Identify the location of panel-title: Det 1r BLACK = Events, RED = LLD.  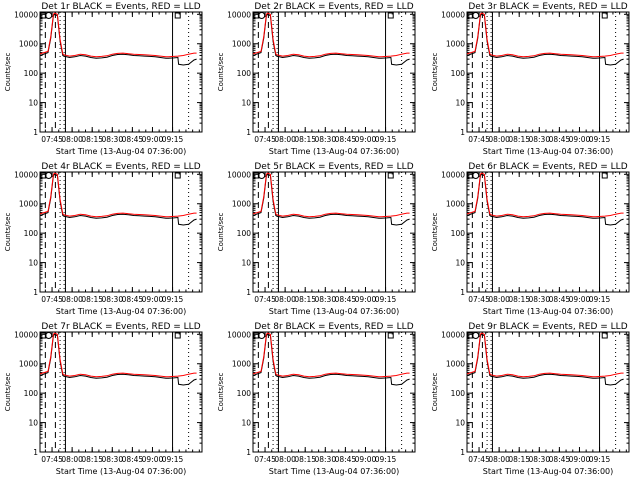
(120, 7).